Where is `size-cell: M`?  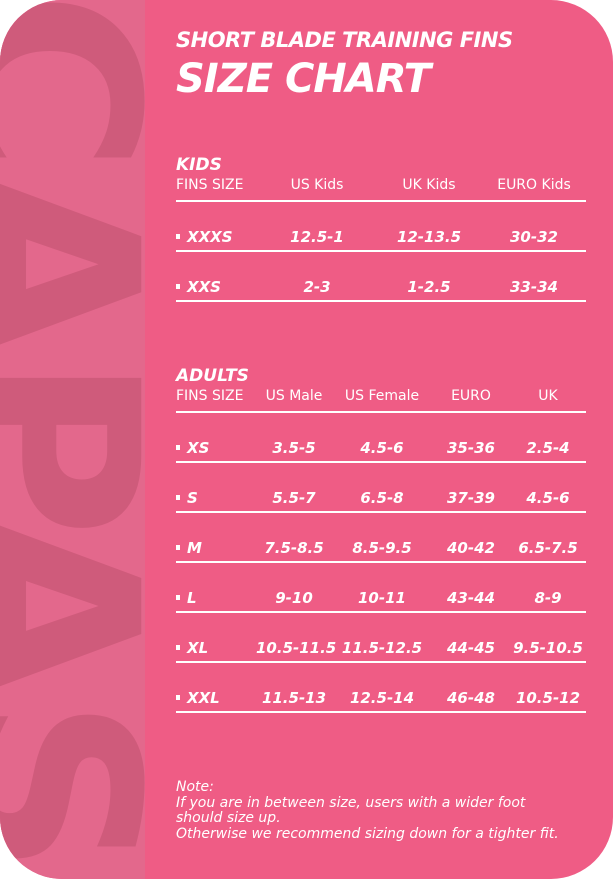
size-cell: M is located at coordinates (216, 537).